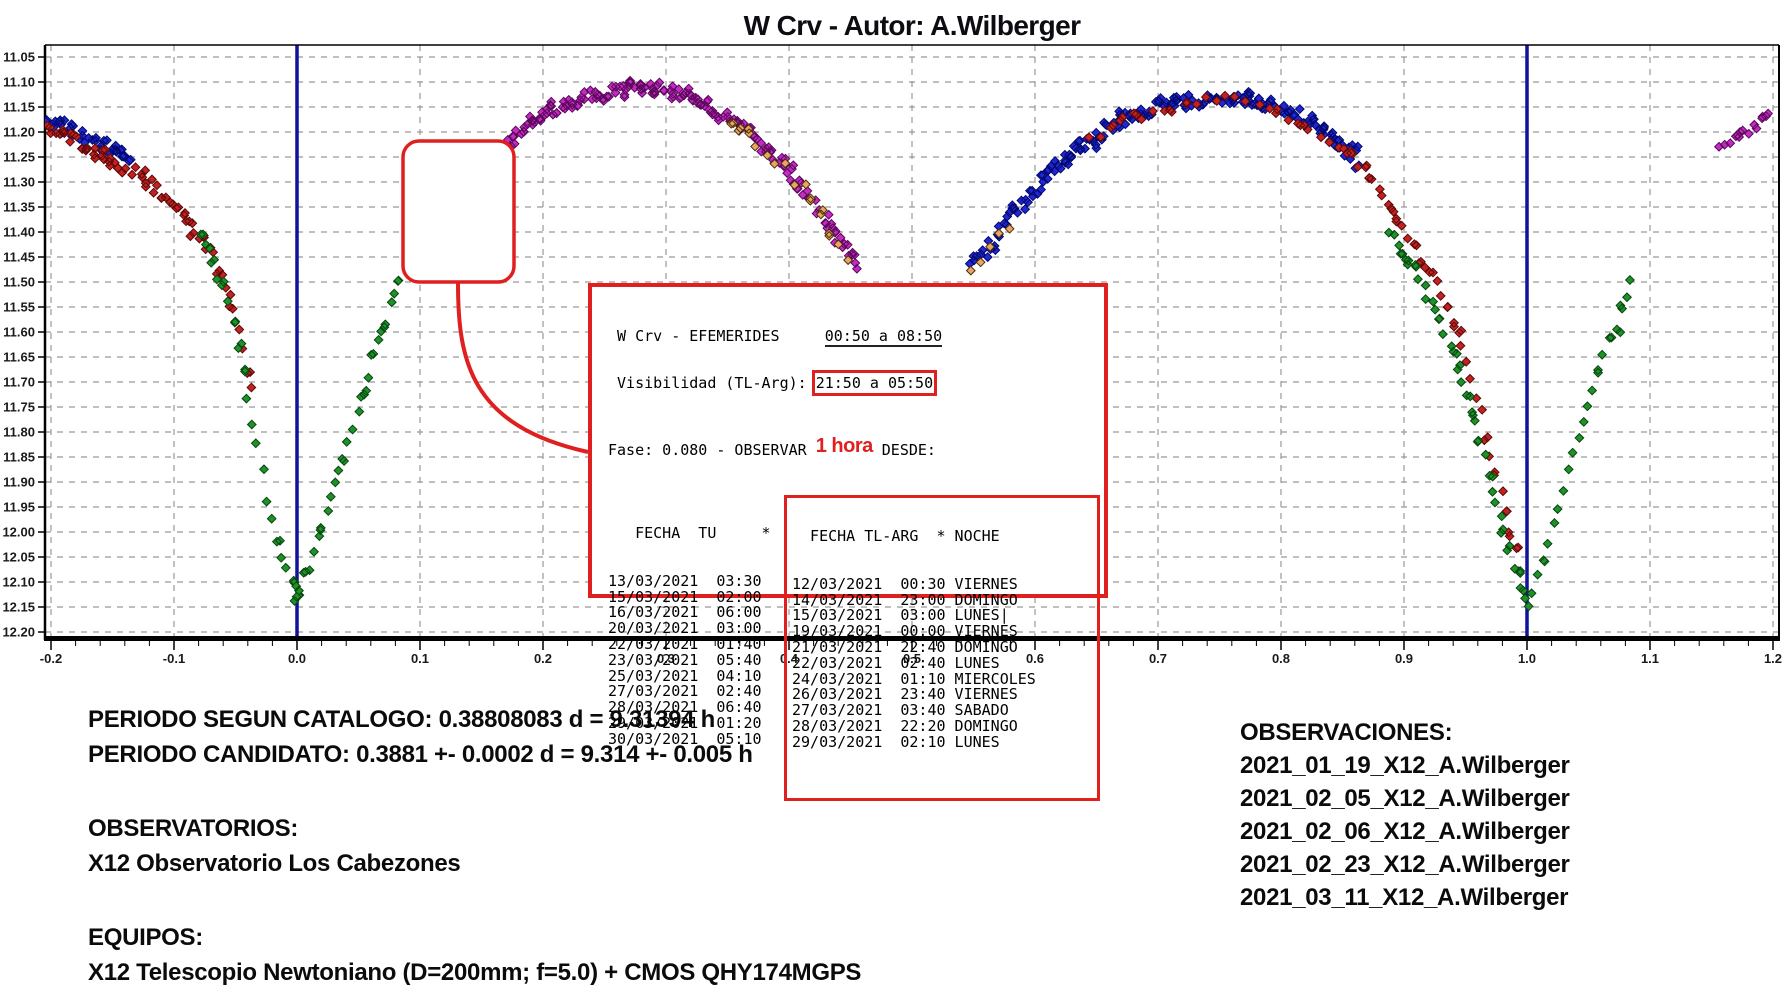 The width and height of the screenshot is (1790, 1001). What do you see at coordinates (19, 382) in the screenshot?
I see `svg-text: 11.70` at bounding box center [19, 382].